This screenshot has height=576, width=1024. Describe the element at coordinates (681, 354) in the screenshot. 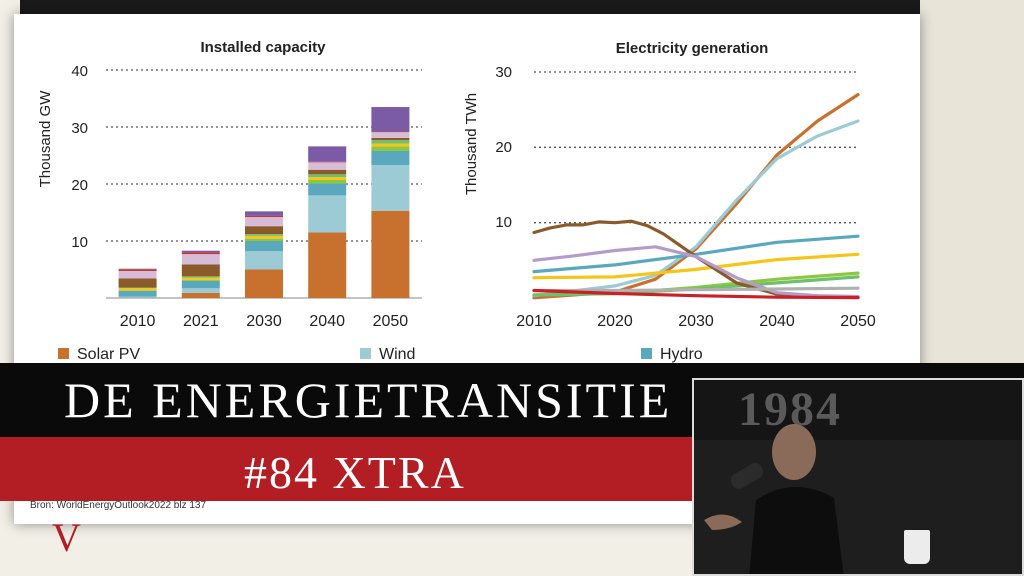

I see `legend-label-hydro: Hydro` at that location.